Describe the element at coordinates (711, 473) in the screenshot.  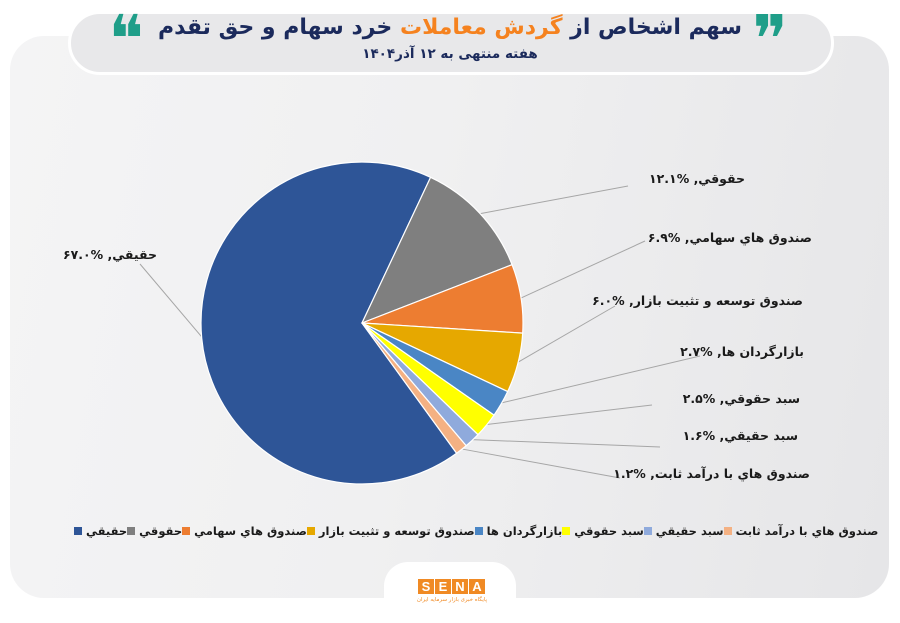
I see `data-label-fixed-income-funds: صندوق هاي با درآمد ثابت, %۱.۲` at that location.